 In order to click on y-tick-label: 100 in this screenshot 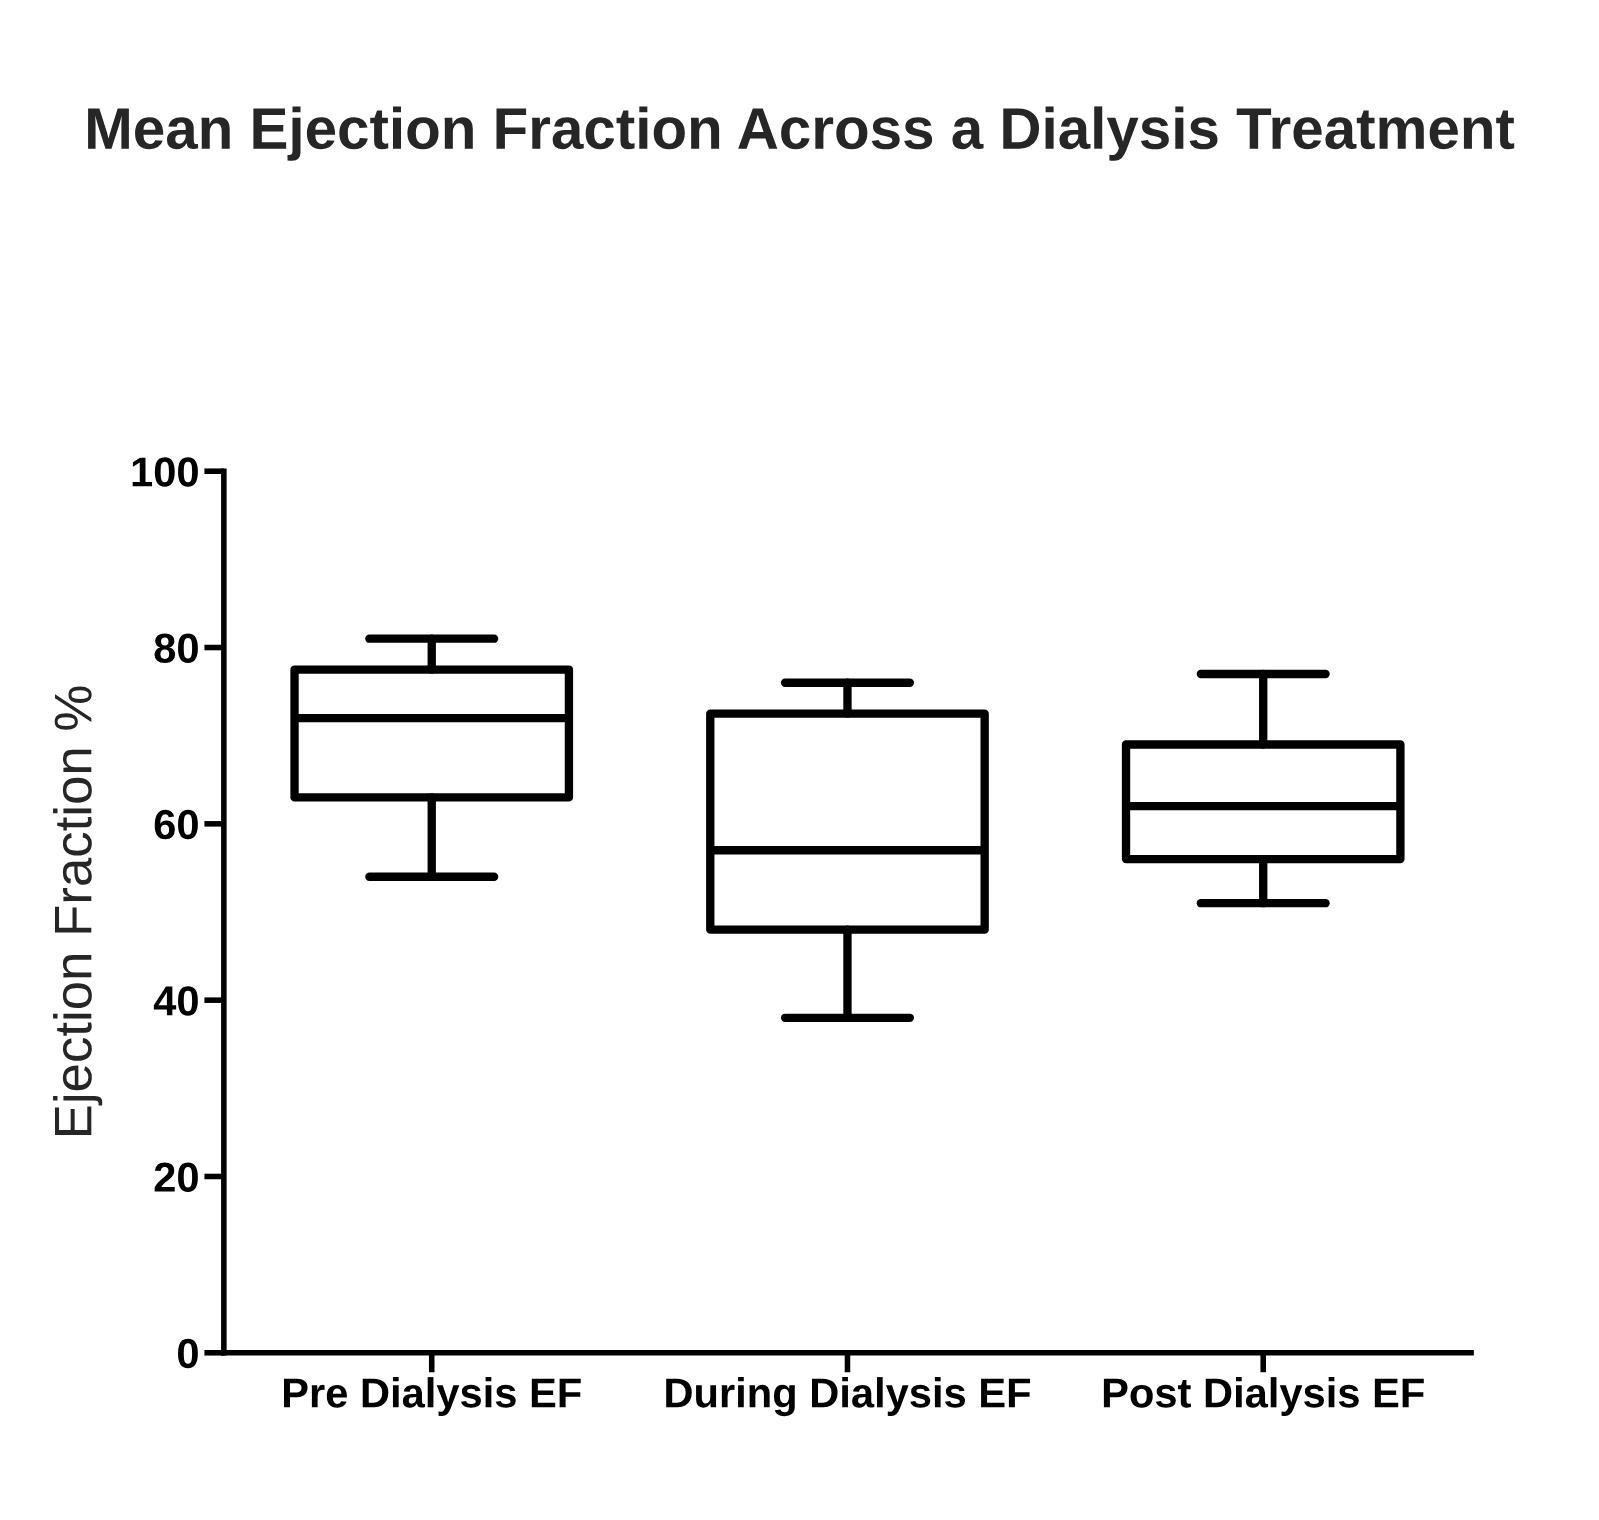, I will do `click(165, 472)`.